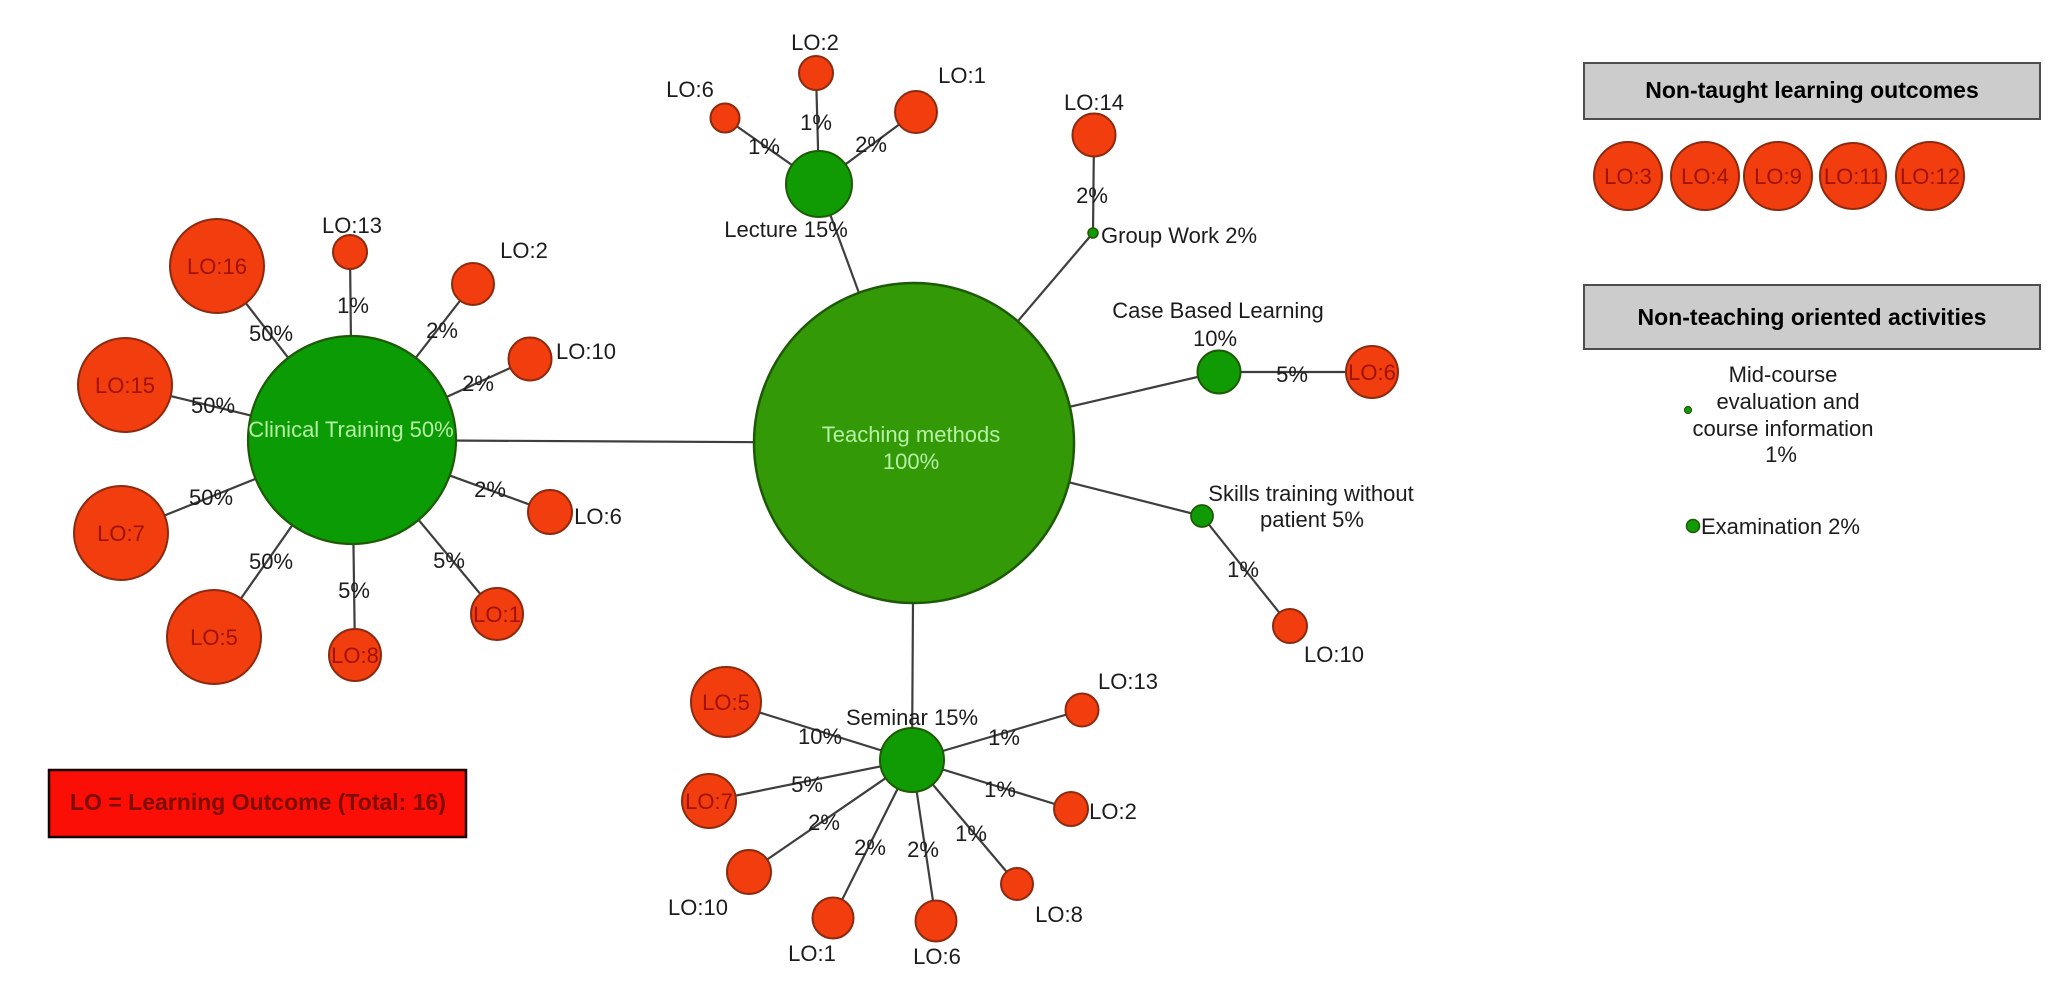  What do you see at coordinates (1812, 317) in the screenshot?
I see `svg-text:Non-teaching oriented activiti: Non-teaching oriented activities` at bounding box center [1812, 317].